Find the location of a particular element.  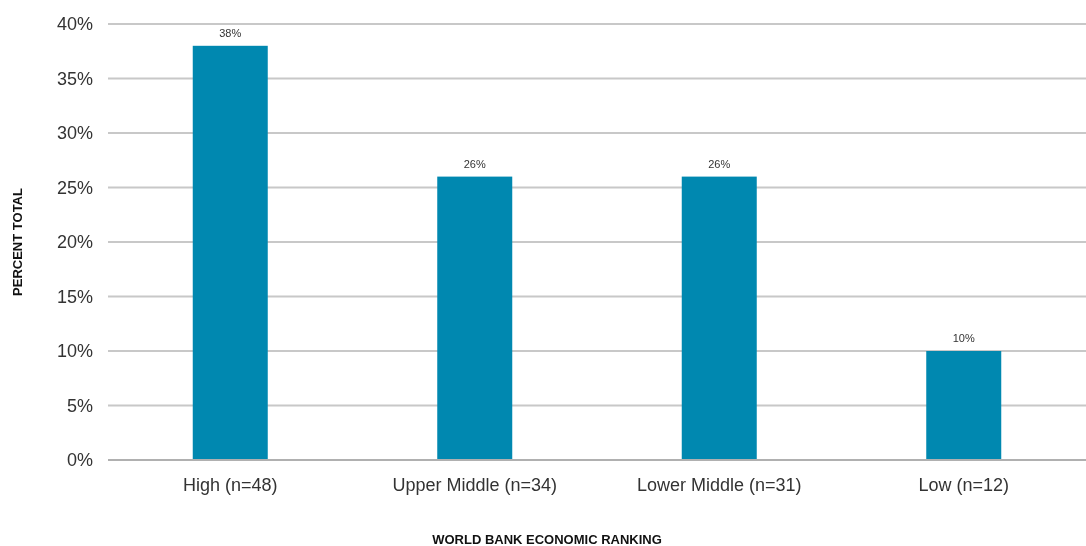

y-tick-label: 5% is located at coordinates (79, 405).